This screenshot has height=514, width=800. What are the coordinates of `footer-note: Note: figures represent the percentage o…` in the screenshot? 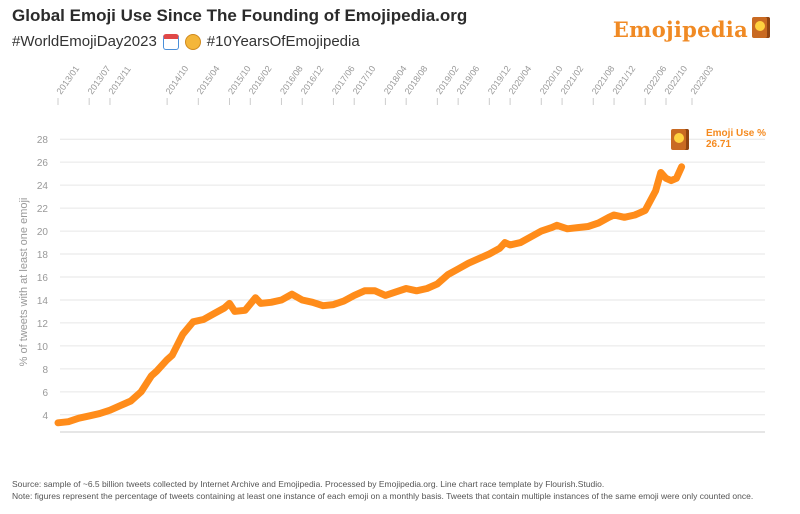 It's located at (383, 496).